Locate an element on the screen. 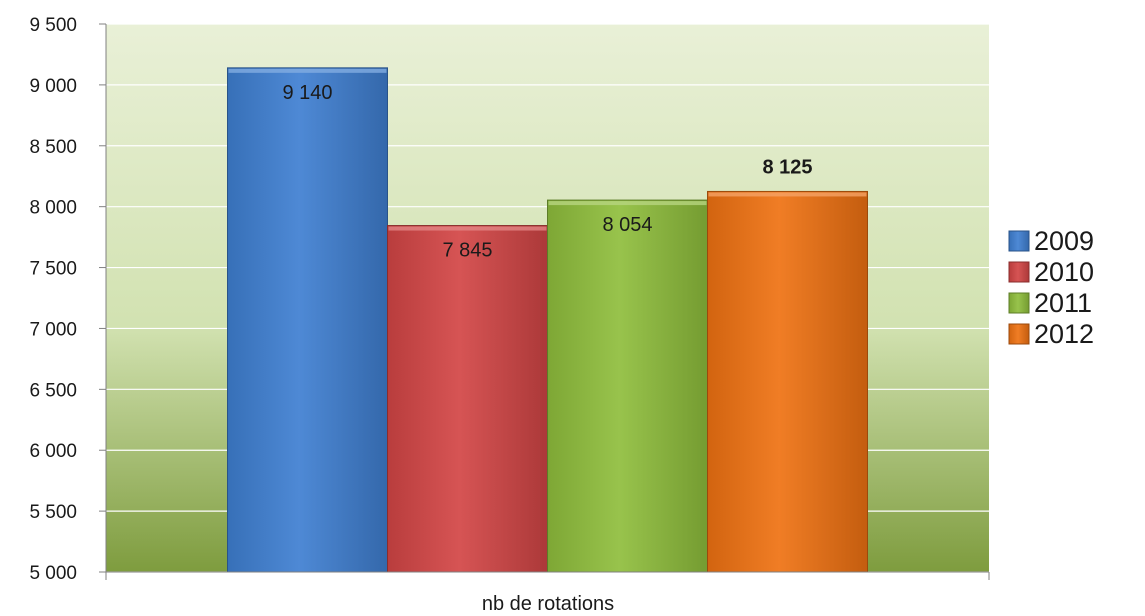 This screenshot has width=1145, height=616. bar-2010 is located at coordinates (467, 399).